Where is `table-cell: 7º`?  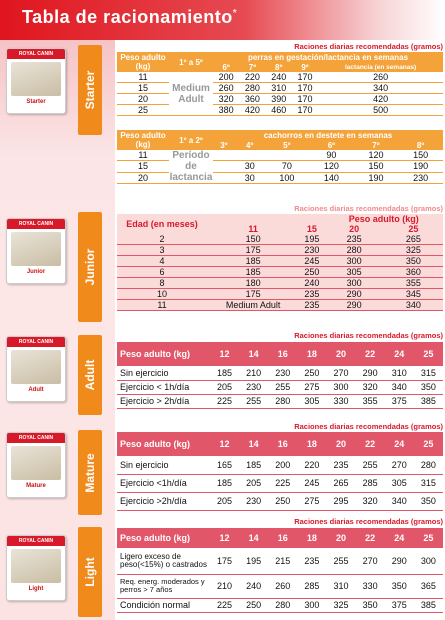 table-cell: 7º is located at coordinates (376, 145).